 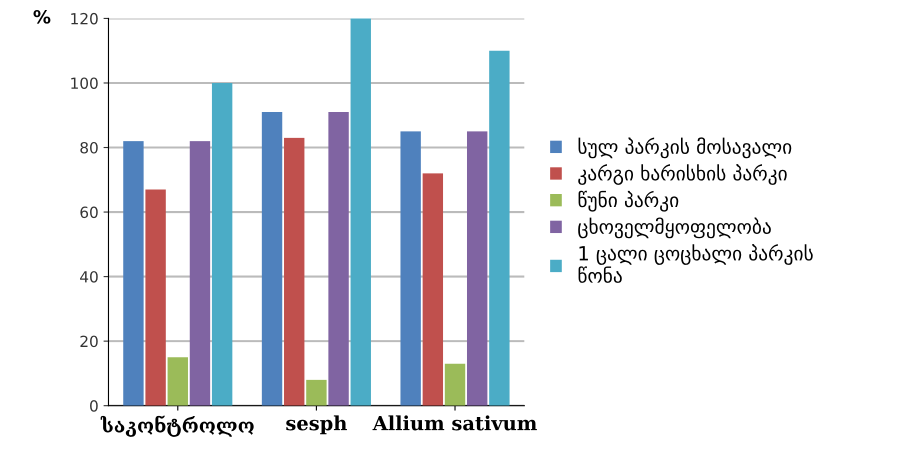 I want to click on y-tick-label: 40, so click(x=89, y=277).